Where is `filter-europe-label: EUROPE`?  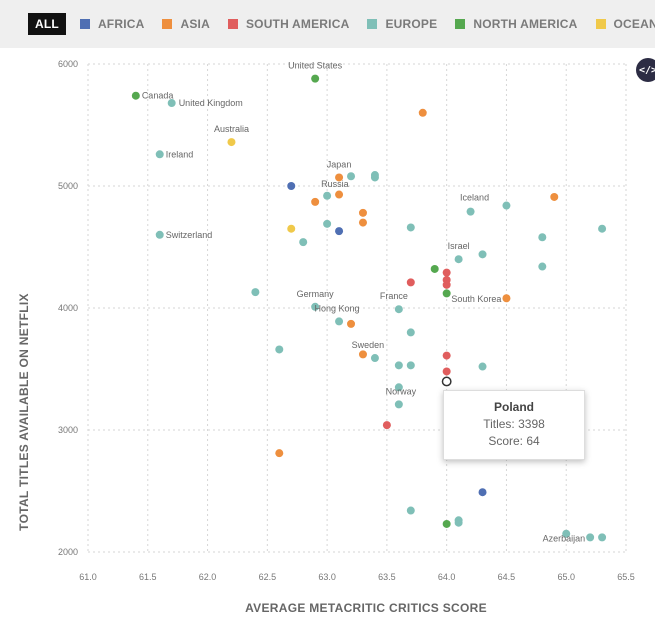
filter-europe-label: EUROPE is located at coordinates (411, 24).